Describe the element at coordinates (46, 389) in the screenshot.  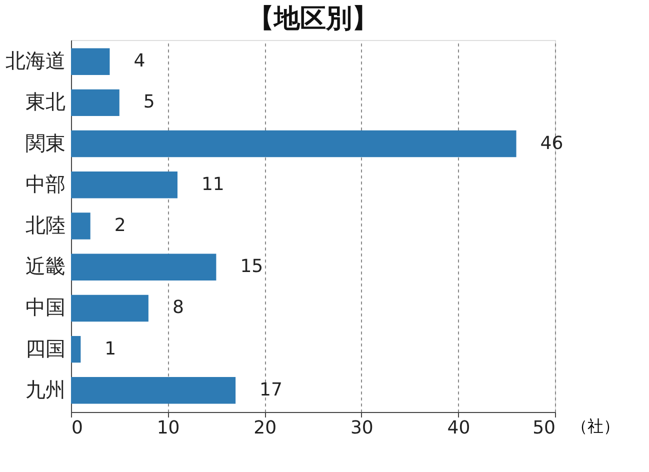
I see `y-tick-label: 九州` at that location.